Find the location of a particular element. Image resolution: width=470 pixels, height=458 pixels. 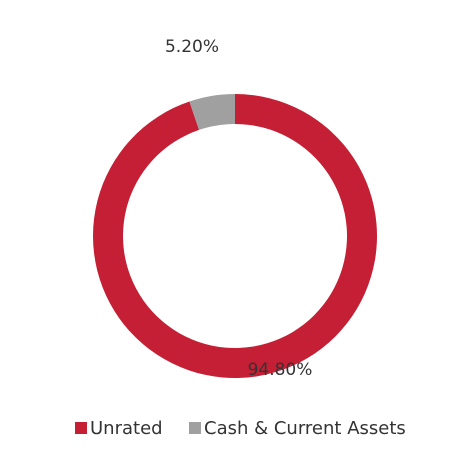

data-label: 94.80% is located at coordinates (280, 370).